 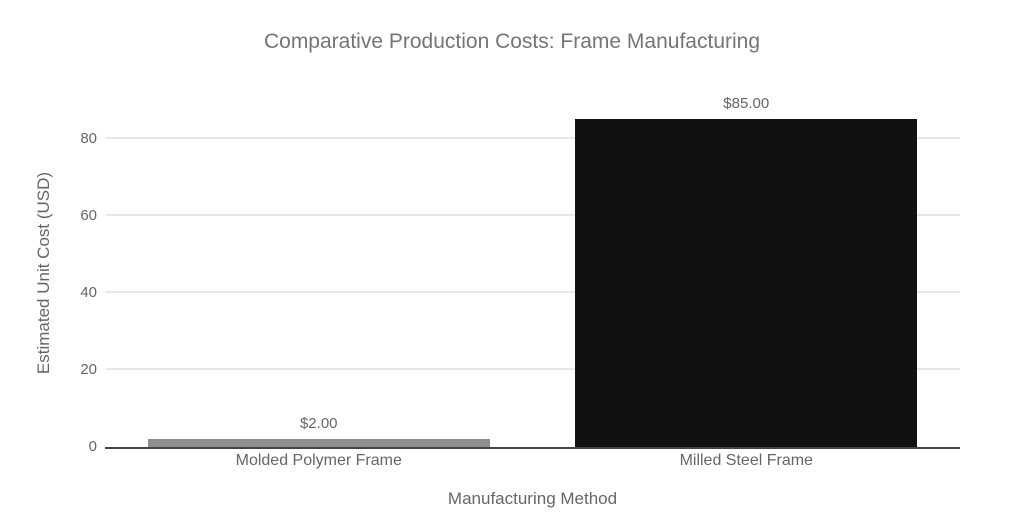 I want to click on y-tick-label-80: 80, so click(x=88, y=138).